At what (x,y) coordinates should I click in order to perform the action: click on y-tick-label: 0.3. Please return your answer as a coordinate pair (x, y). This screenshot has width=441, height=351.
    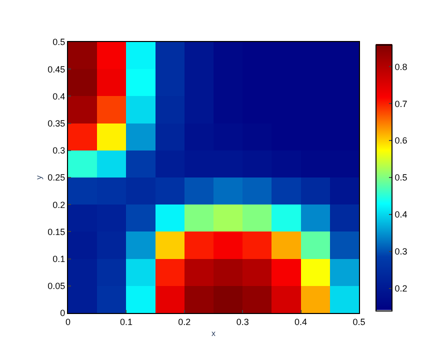
    Looking at the image, I should click on (59, 151).